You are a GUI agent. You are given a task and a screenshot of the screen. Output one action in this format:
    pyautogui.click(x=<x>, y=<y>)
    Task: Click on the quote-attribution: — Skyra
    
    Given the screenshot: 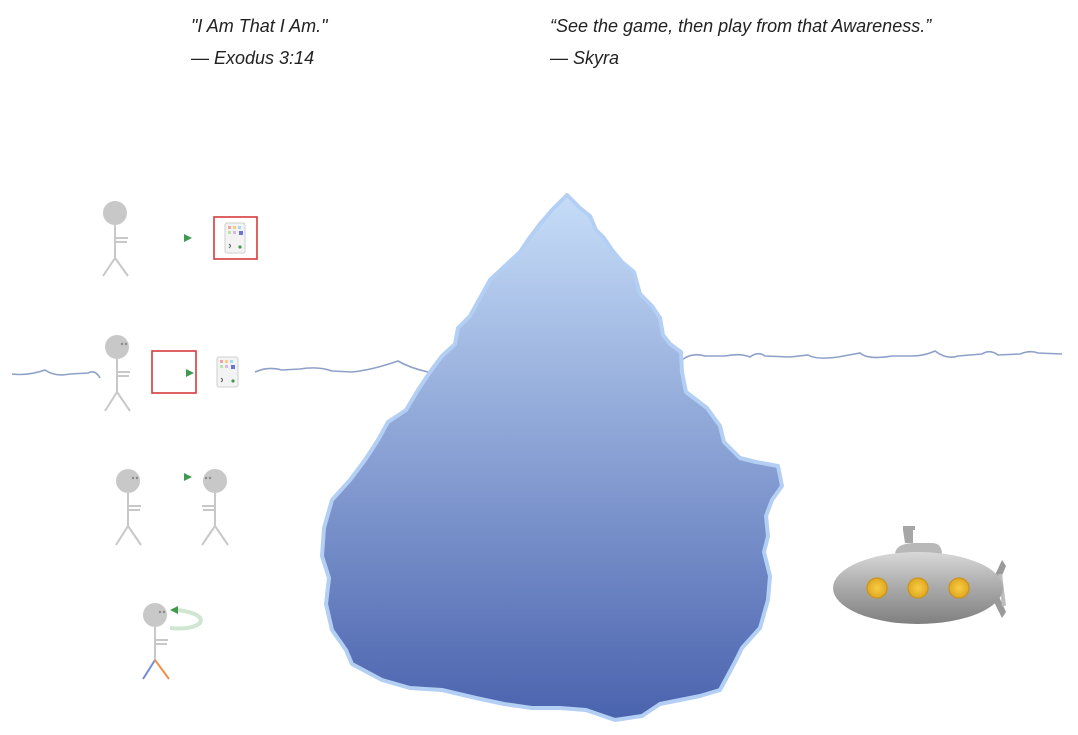 What is the action you would take?
    pyautogui.click(x=585, y=58)
    